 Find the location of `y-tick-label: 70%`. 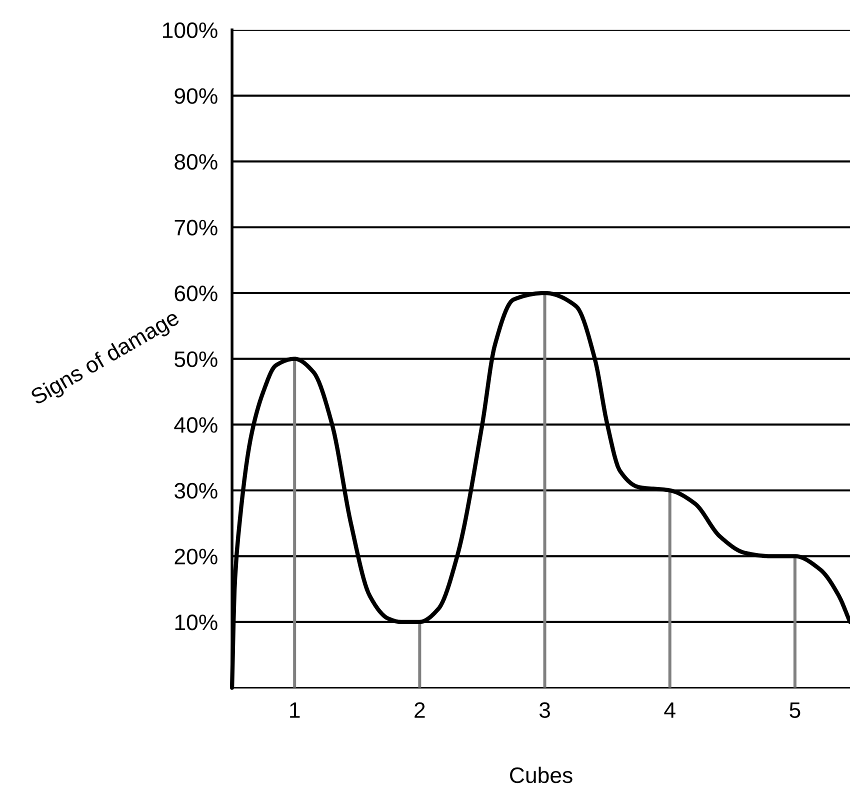

y-tick-label: 70% is located at coordinates (196, 228).